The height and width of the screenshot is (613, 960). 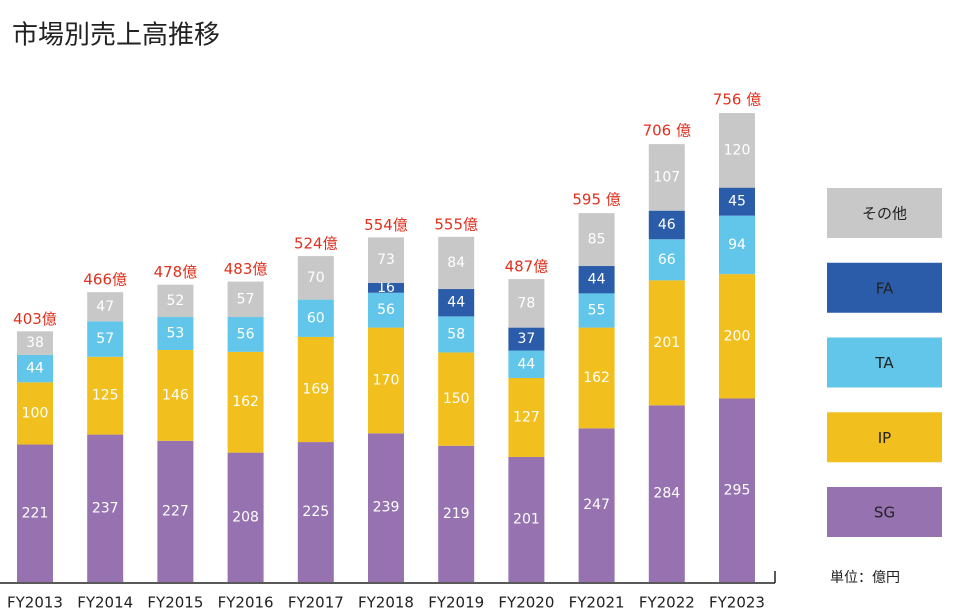 I want to click on segment-label: 247, so click(x=596, y=505).